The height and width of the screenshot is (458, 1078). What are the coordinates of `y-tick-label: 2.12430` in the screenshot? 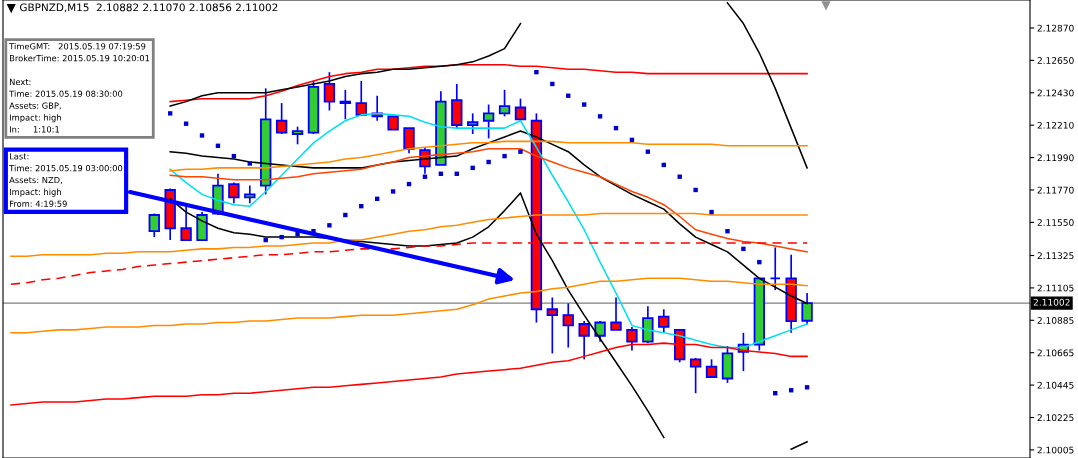 It's located at (1055, 93).